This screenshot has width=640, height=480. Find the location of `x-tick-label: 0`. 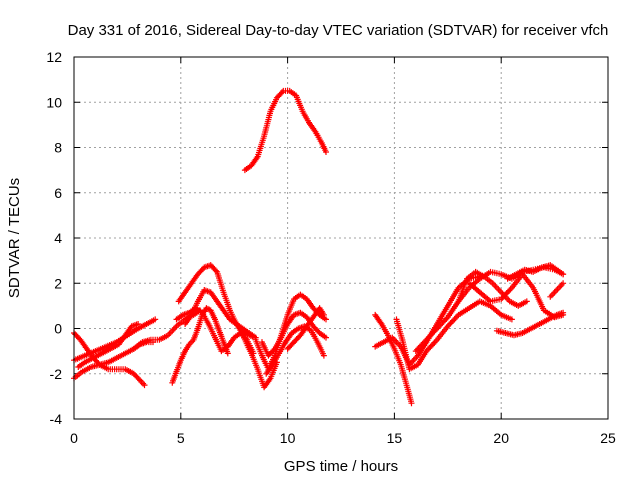

x-tick-label: 0 is located at coordinates (74, 438).